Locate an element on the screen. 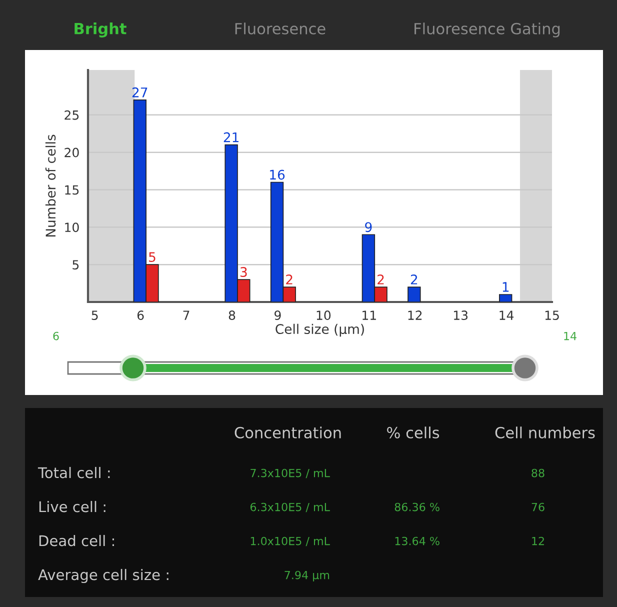  y-tick-label: 20 is located at coordinates (71, 153).